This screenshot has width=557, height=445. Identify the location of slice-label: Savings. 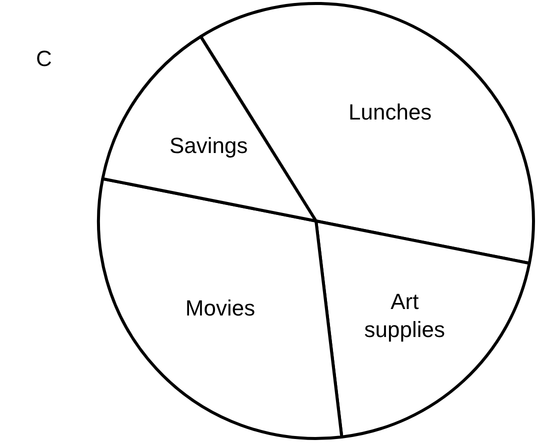
(208, 145).